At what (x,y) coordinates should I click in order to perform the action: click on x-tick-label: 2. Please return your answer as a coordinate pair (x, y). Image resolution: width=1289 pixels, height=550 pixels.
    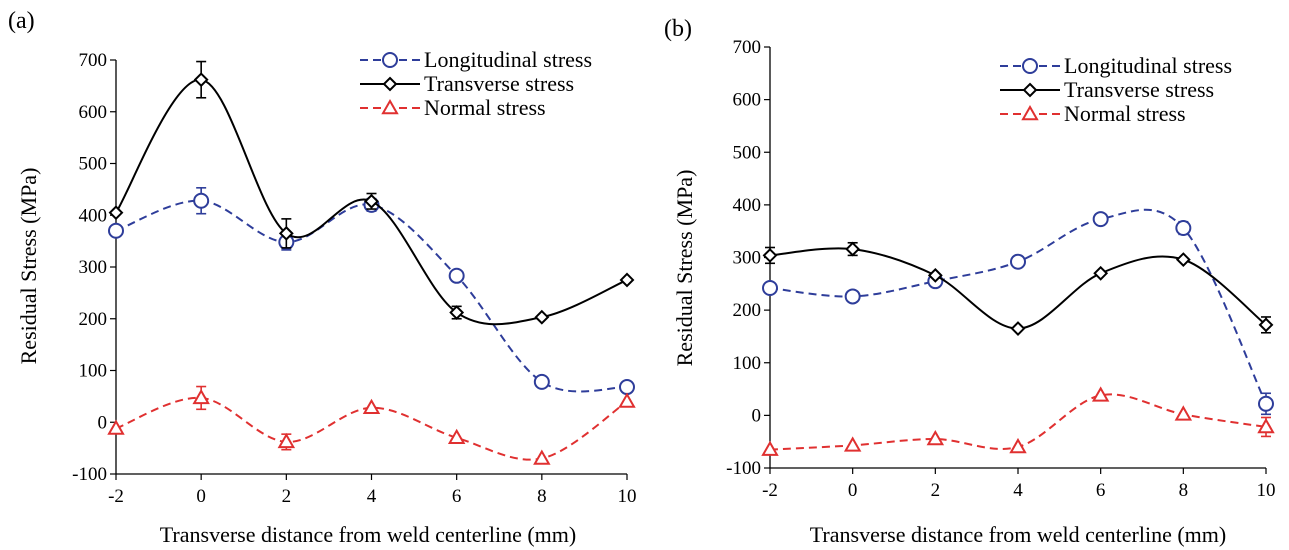
    Looking at the image, I should click on (287, 496).